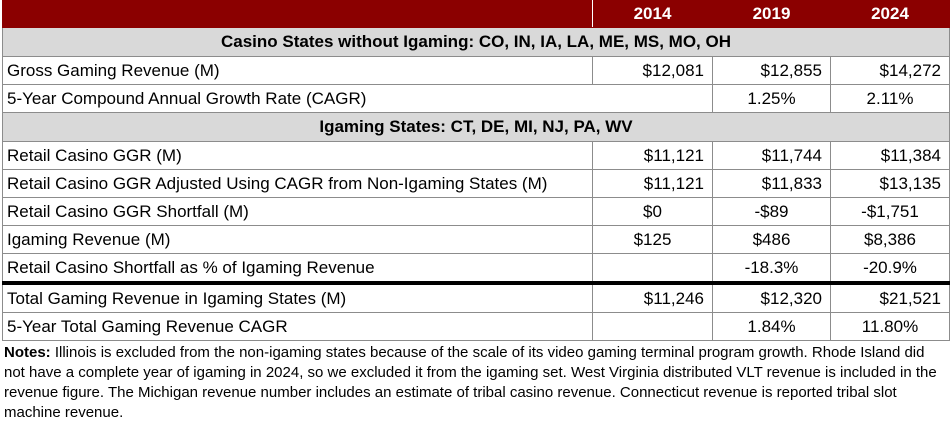 This screenshot has height=445, width=951. I want to click on row-label: 5-Year Total Gaming Revenue CAGR, so click(297, 326).